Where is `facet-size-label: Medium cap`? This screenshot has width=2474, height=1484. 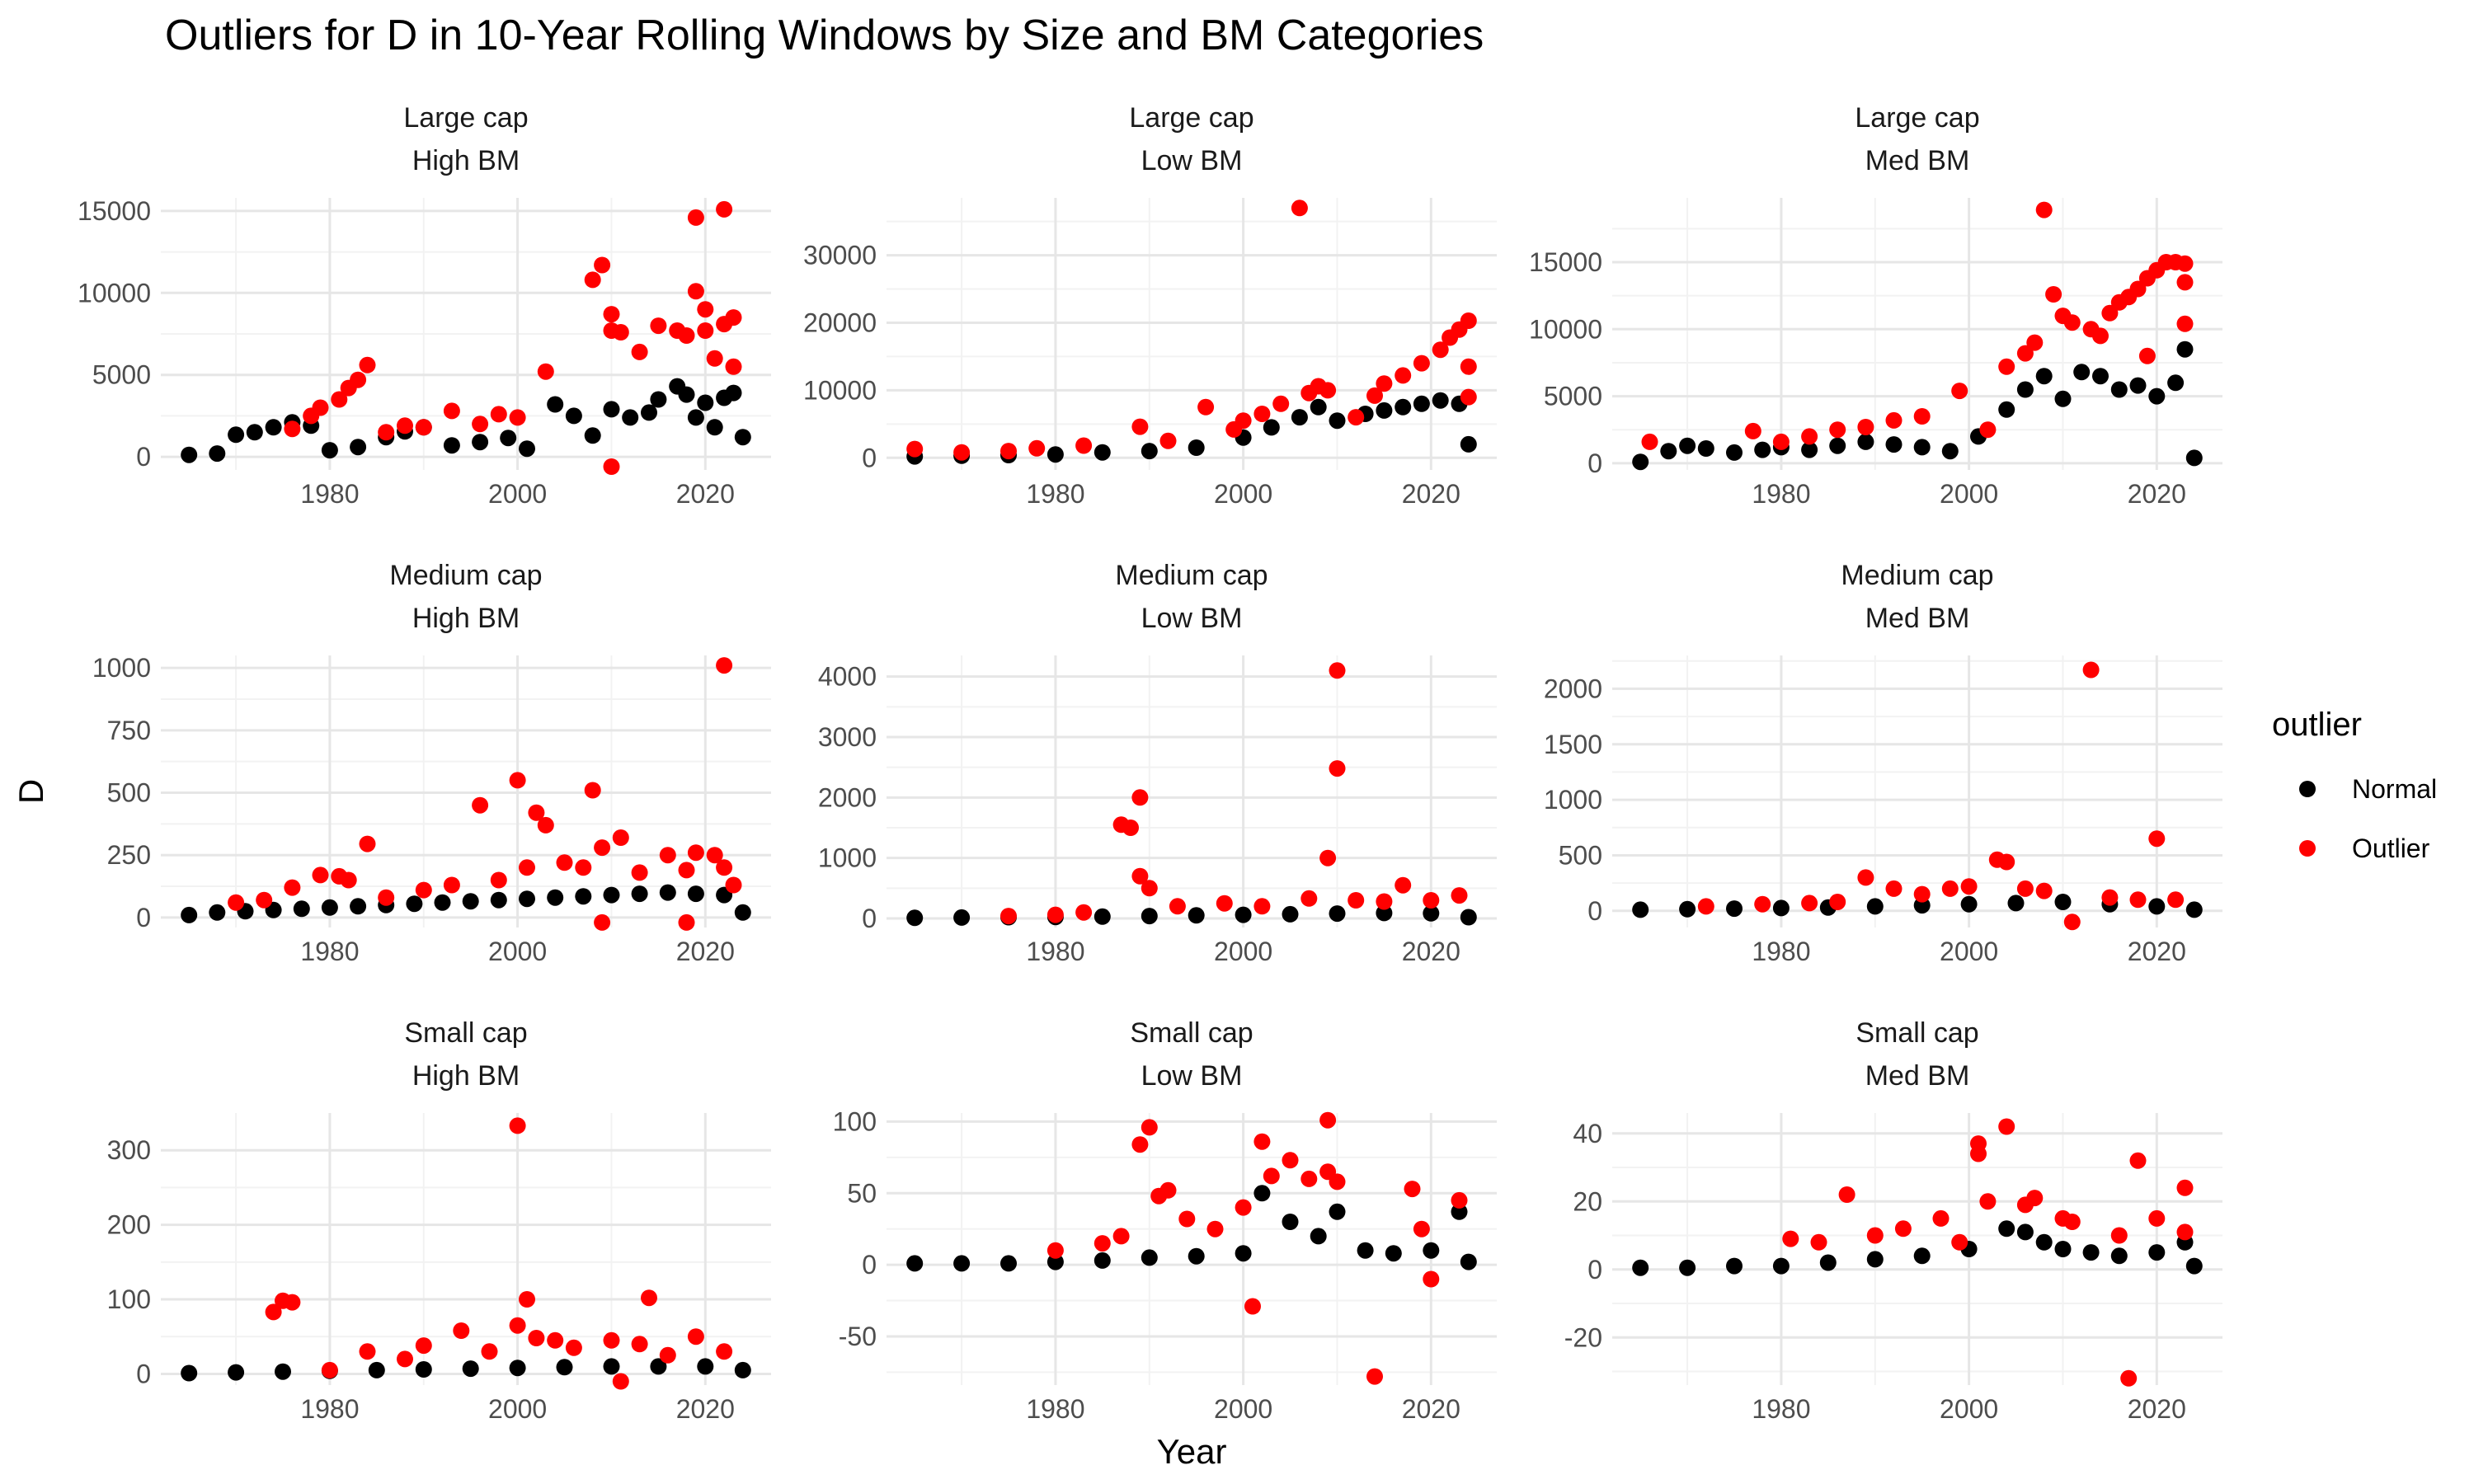 facet-size-label: Medium cap is located at coordinates (465, 575).